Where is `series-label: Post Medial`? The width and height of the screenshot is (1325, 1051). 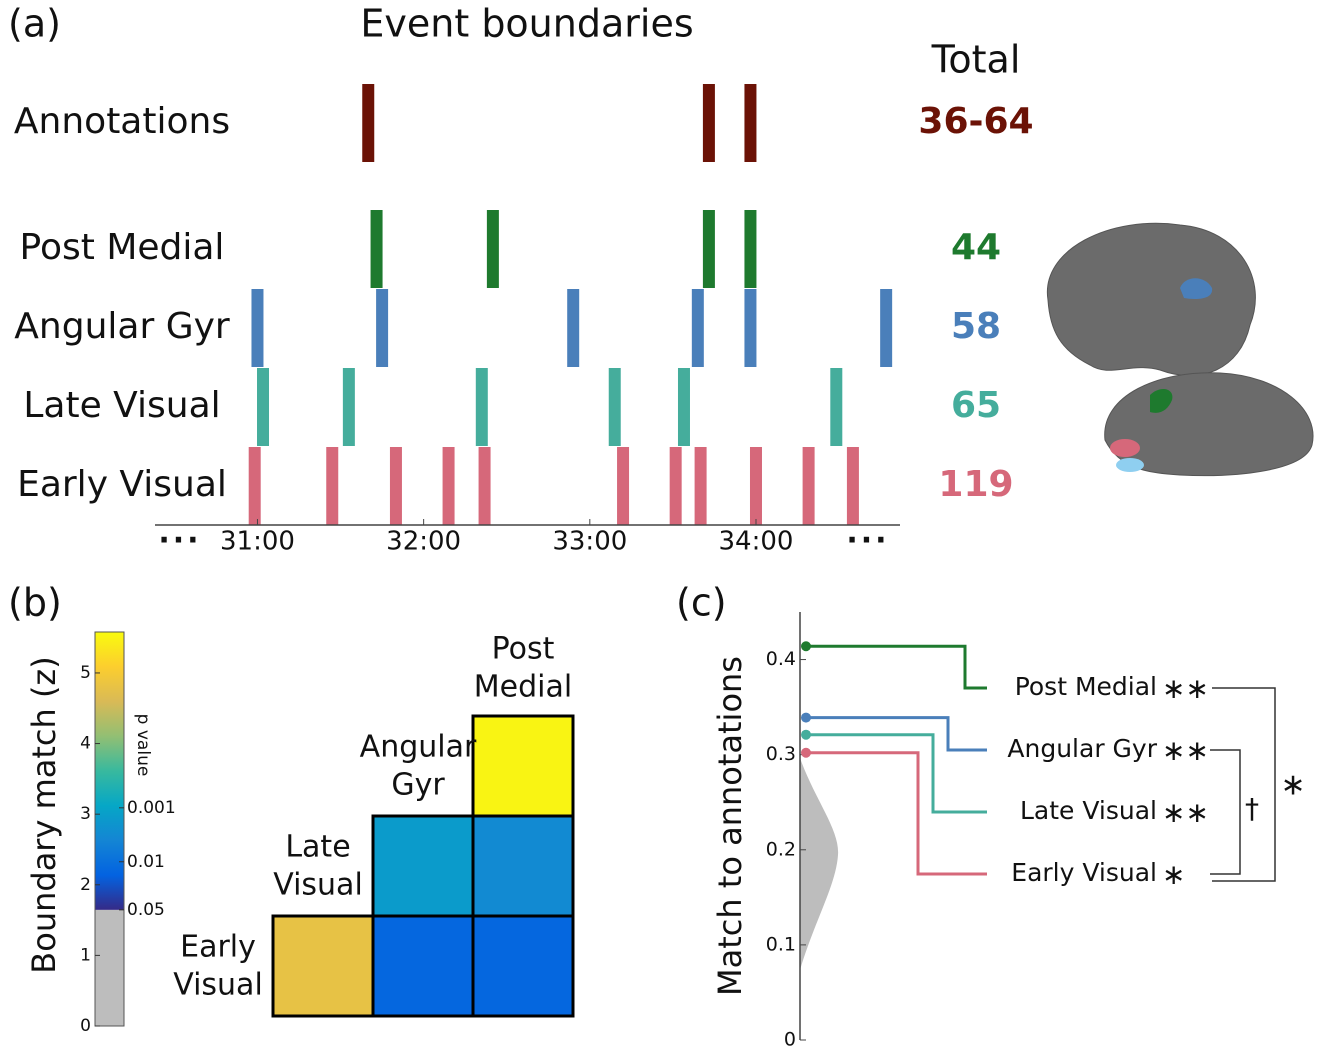 series-label: Post Medial is located at coordinates (1086, 686).